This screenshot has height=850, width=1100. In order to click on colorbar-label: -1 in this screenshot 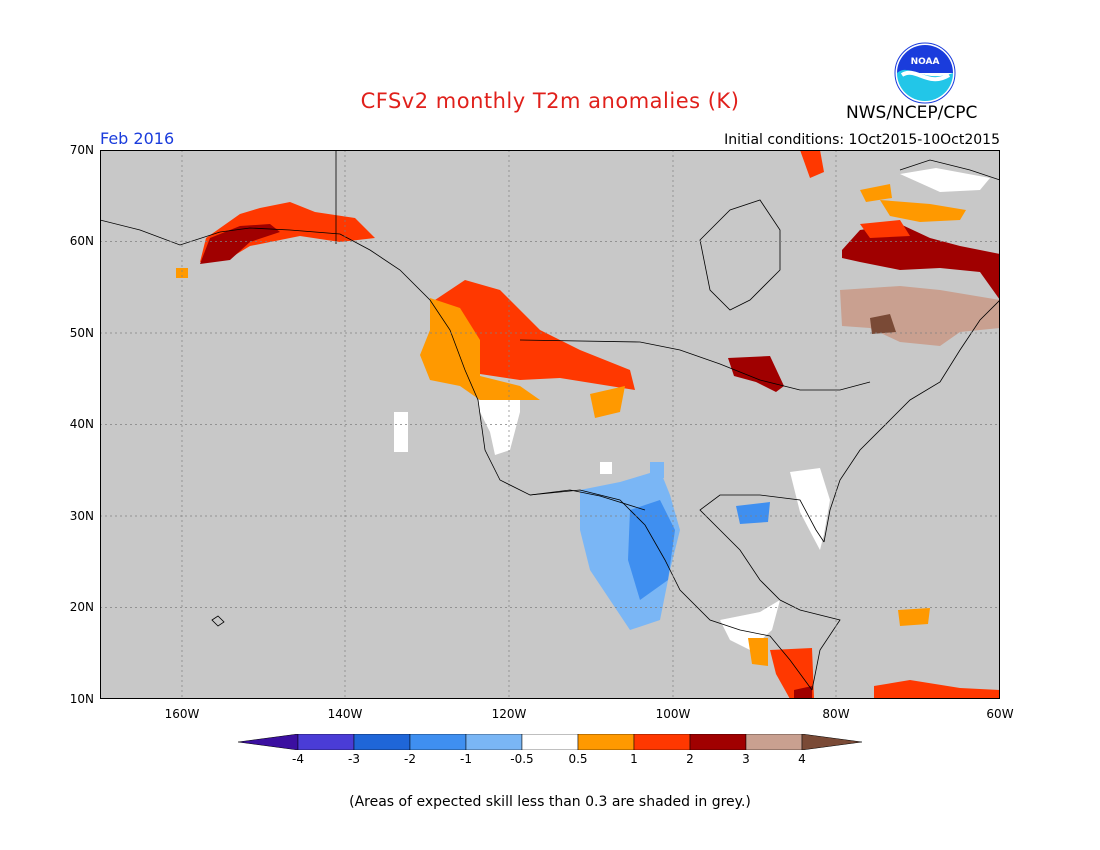, I will do `click(466, 759)`.